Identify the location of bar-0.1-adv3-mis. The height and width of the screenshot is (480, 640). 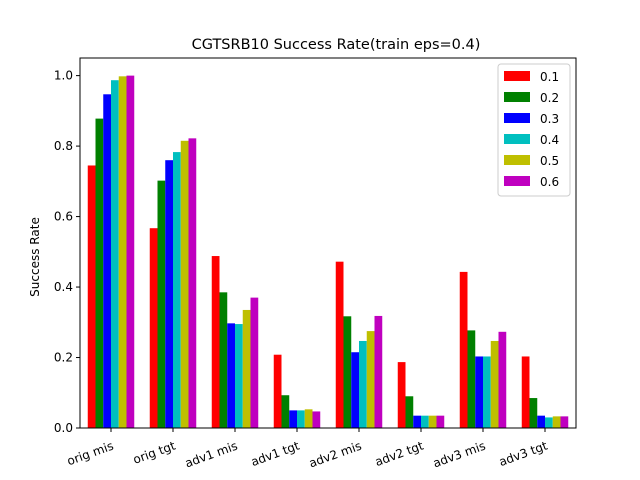
(463, 349).